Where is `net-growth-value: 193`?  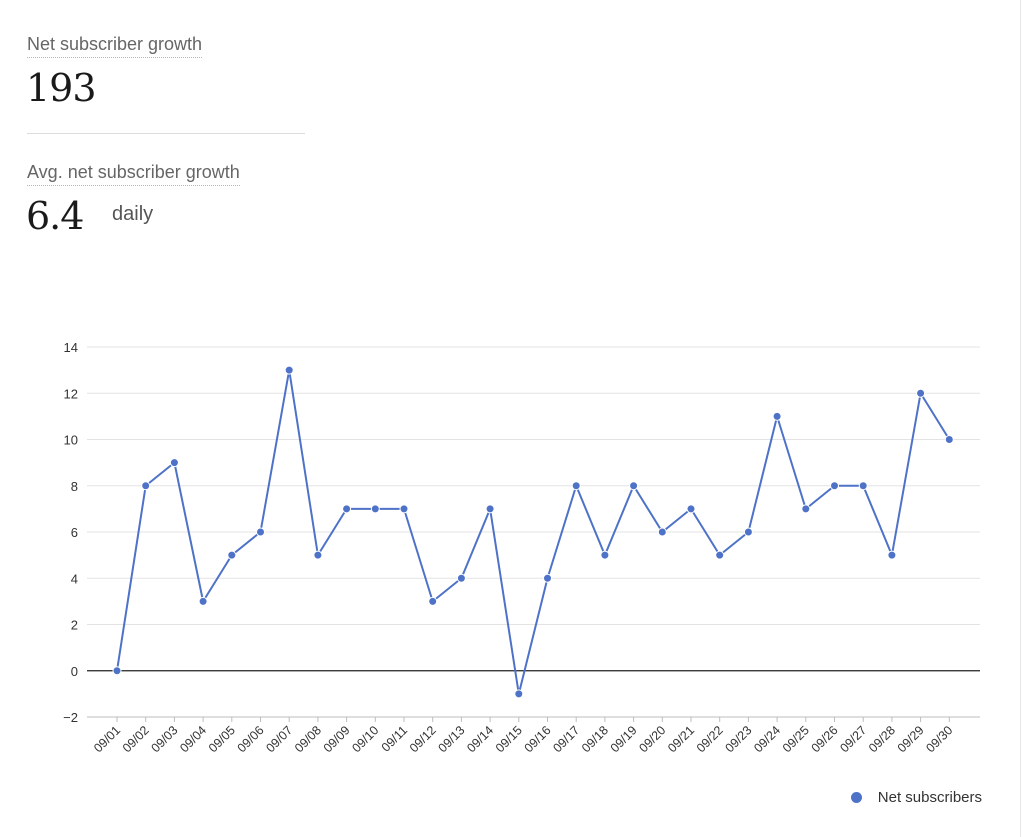 net-growth-value: 193 is located at coordinates (61, 88).